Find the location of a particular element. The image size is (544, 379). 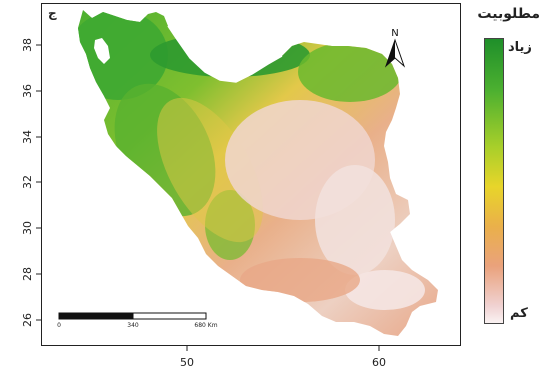

panel-letter: ج is located at coordinates (52, 13).